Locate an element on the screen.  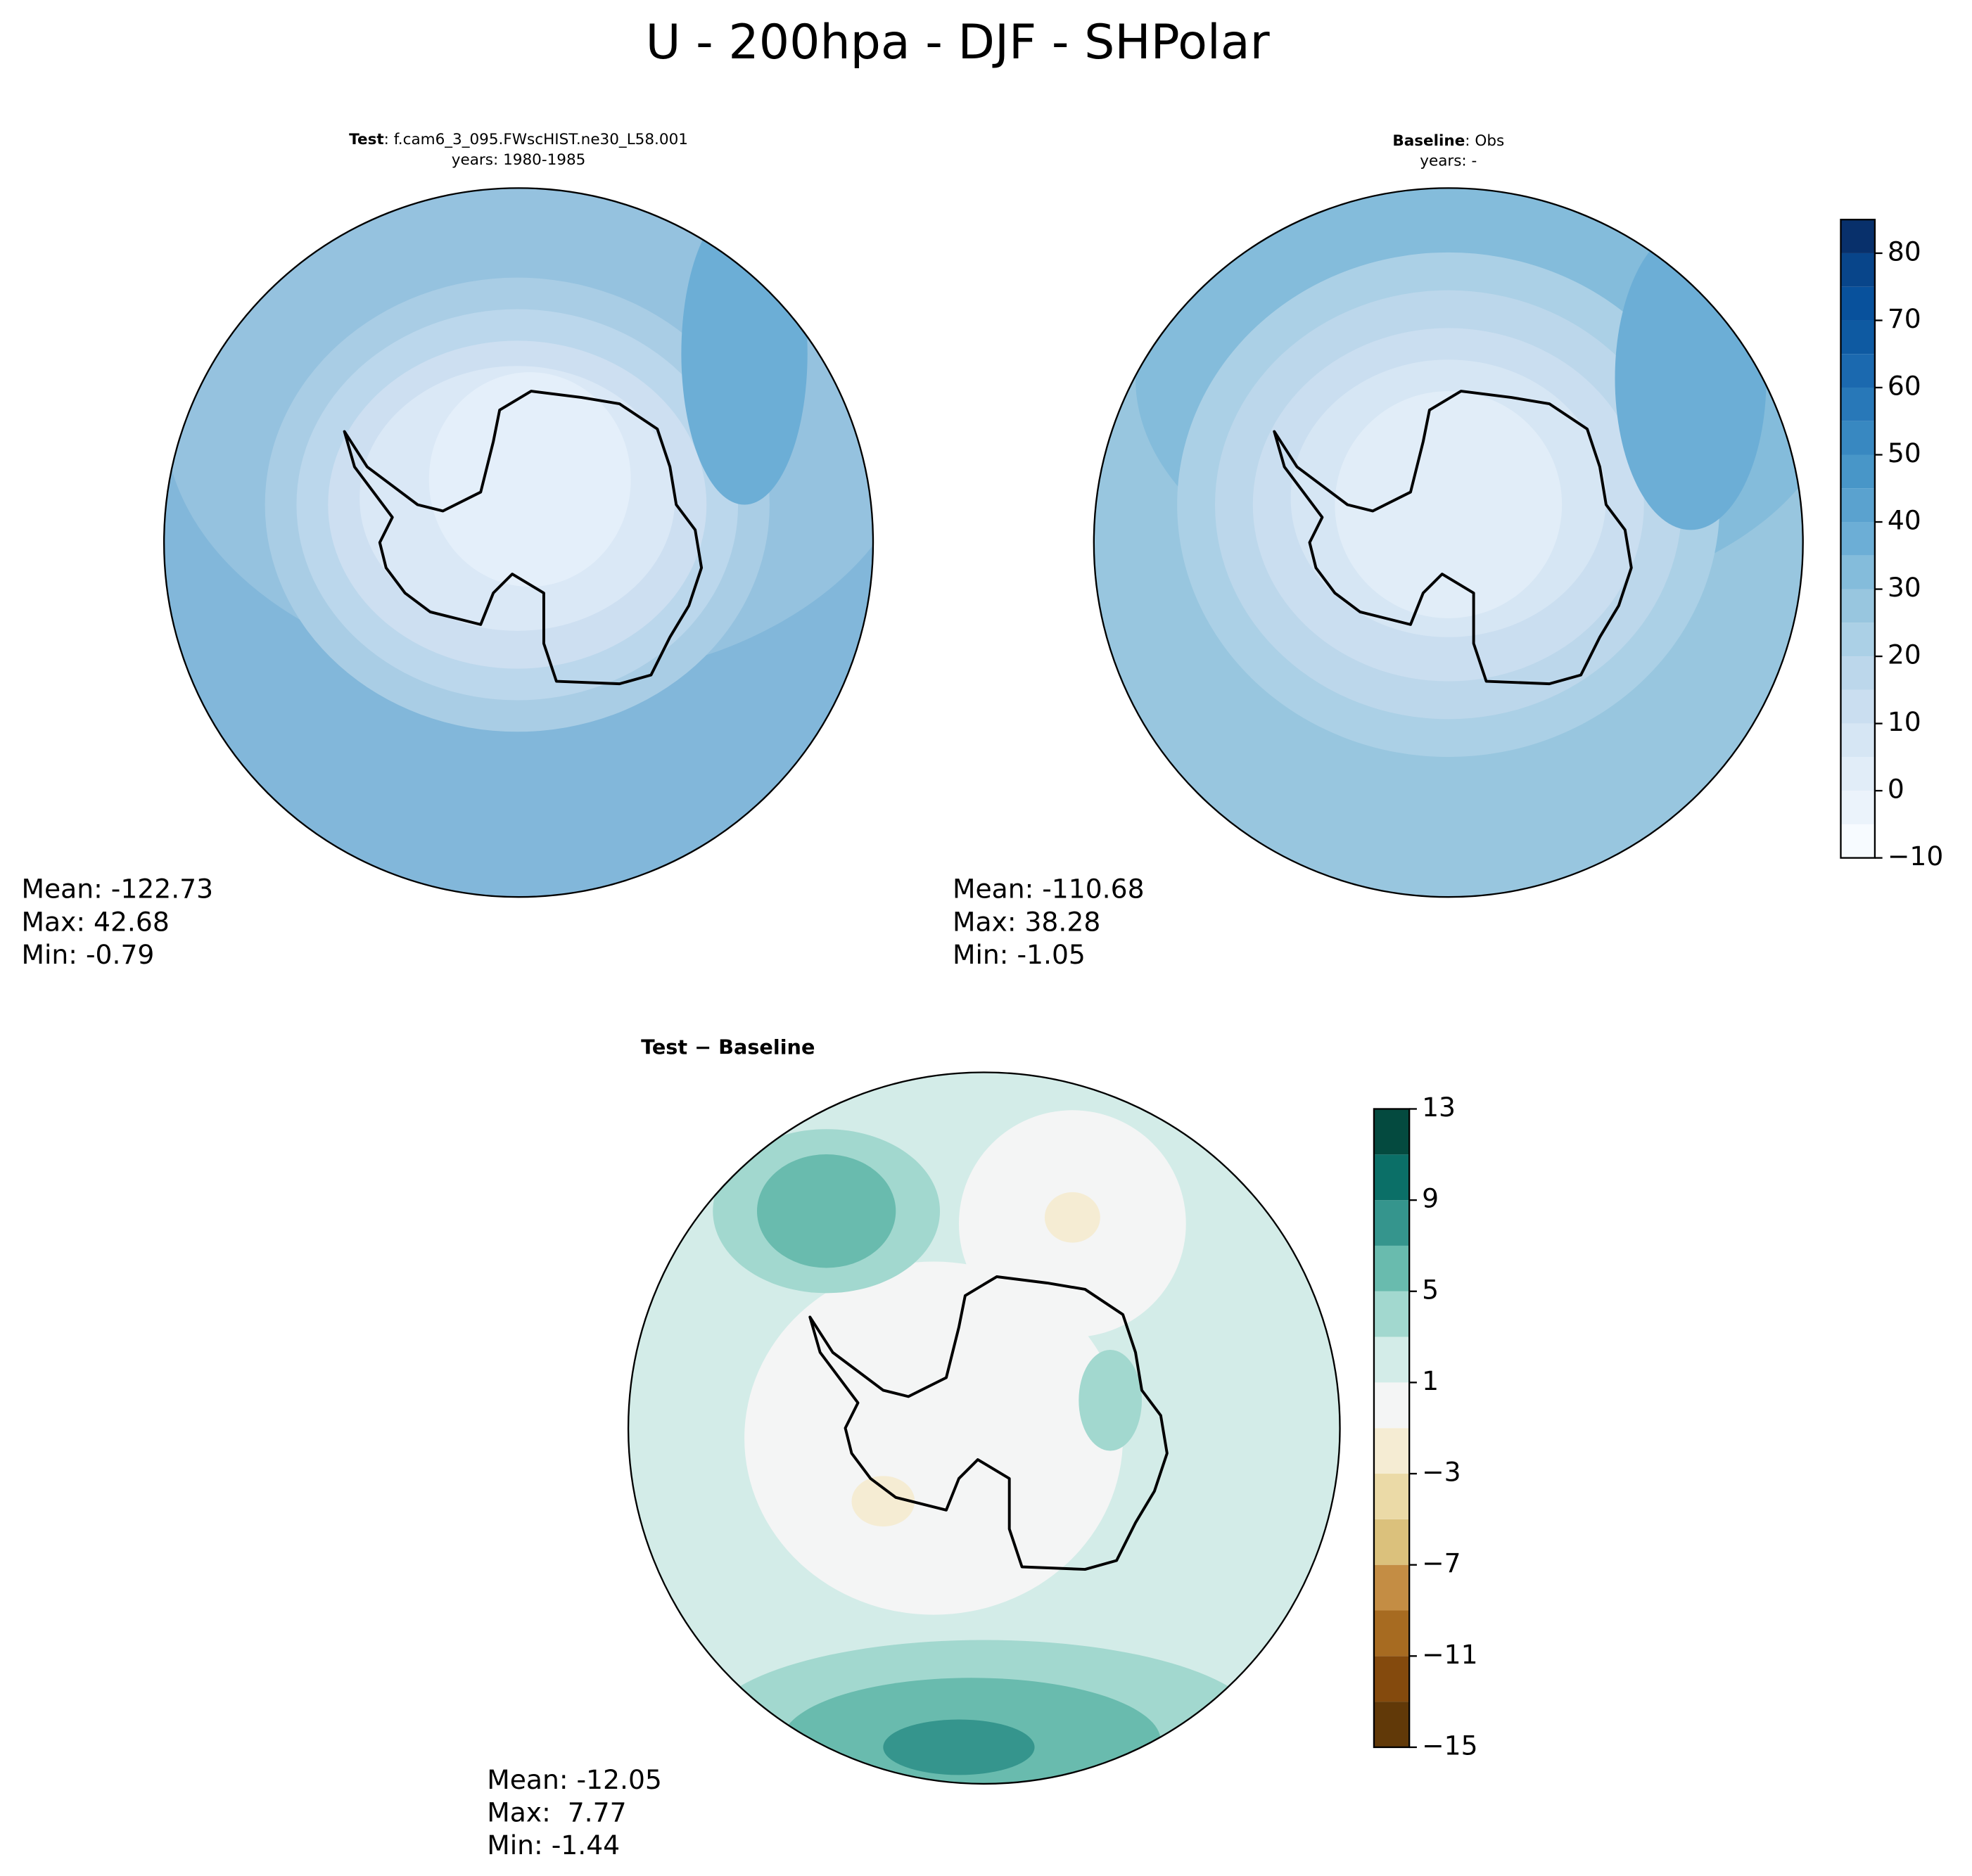
colorbar-tick-label: 5 is located at coordinates (1430, 1289).